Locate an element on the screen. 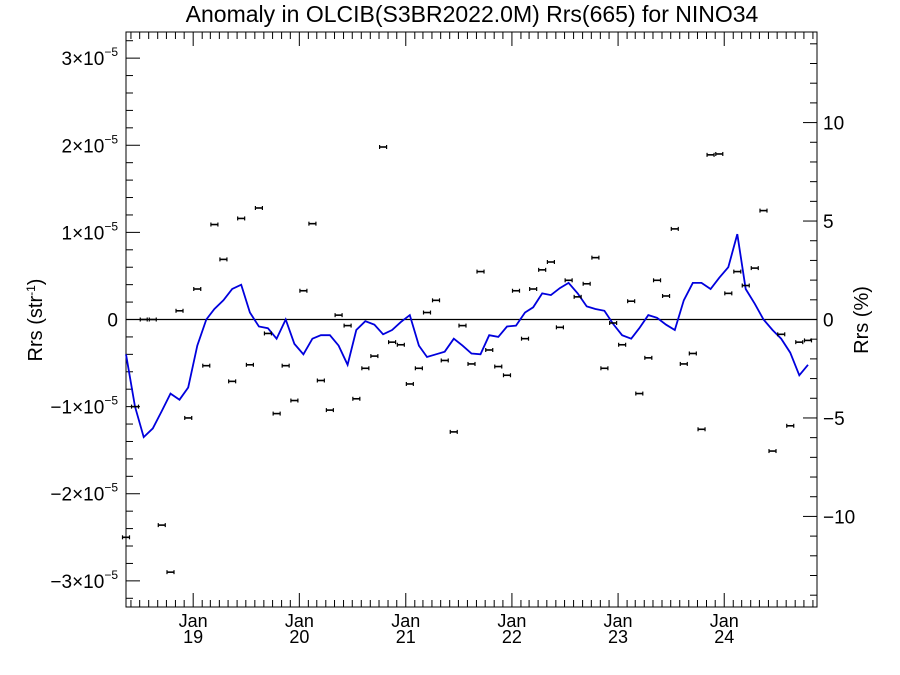 Image resolution: width=900 pixels, height=675 pixels. y-axis-left: 3×10−52×10−51×10−50−1×10−5−2×10−5−3×10−5 is located at coordinates (95, 319).